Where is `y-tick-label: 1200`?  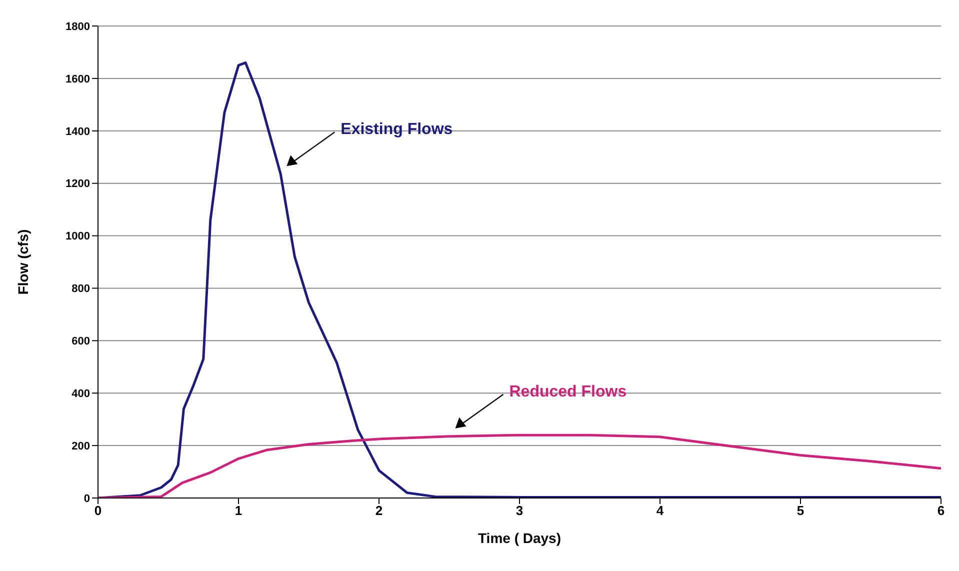
y-tick-label: 1200 is located at coordinates (78, 184).